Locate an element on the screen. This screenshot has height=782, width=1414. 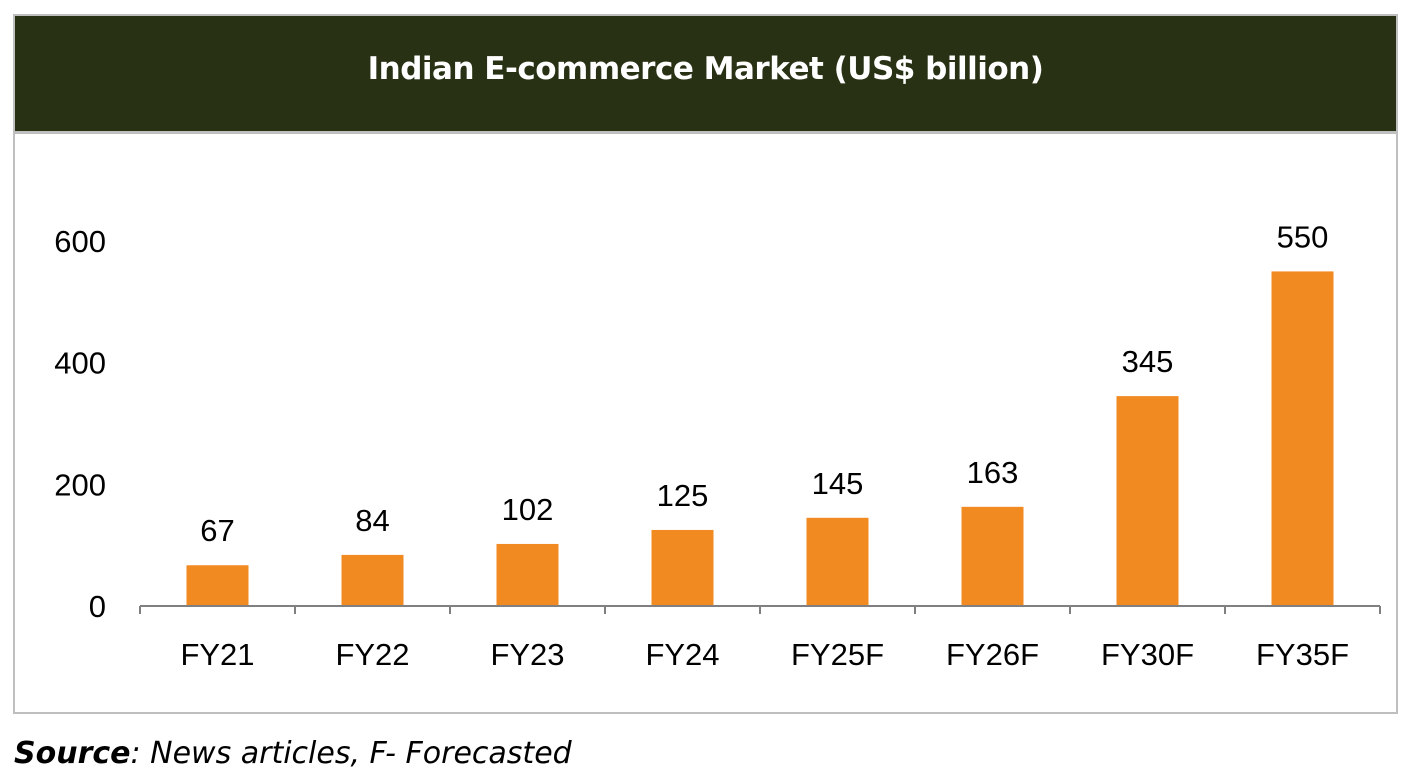
y-tick-label: 200 is located at coordinates (80, 484).